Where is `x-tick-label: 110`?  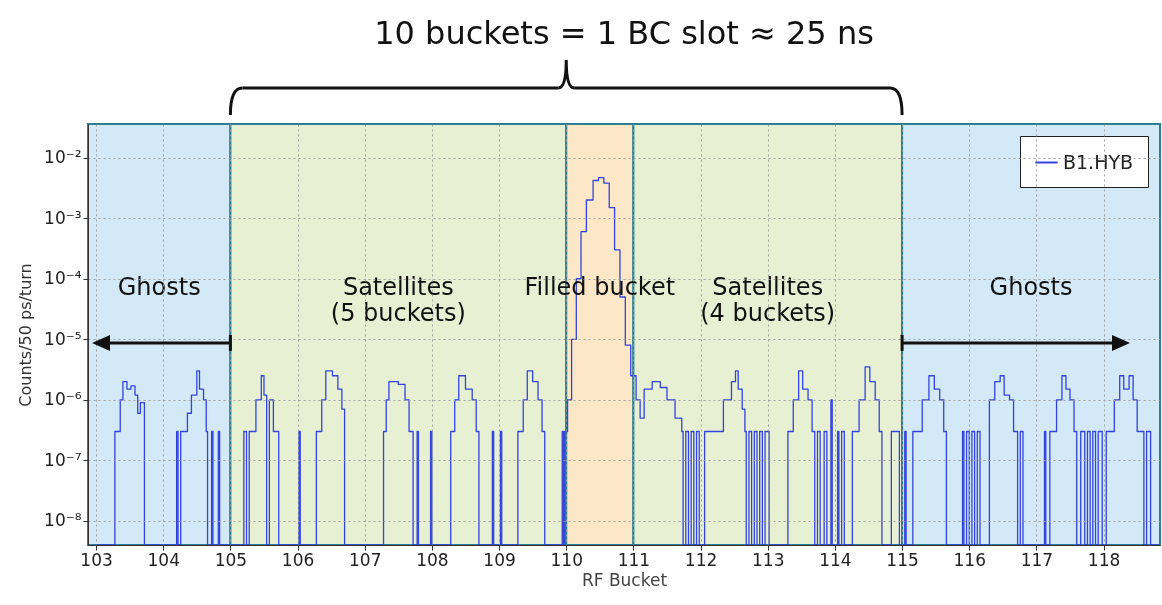
x-tick-label: 110 is located at coordinates (566, 559).